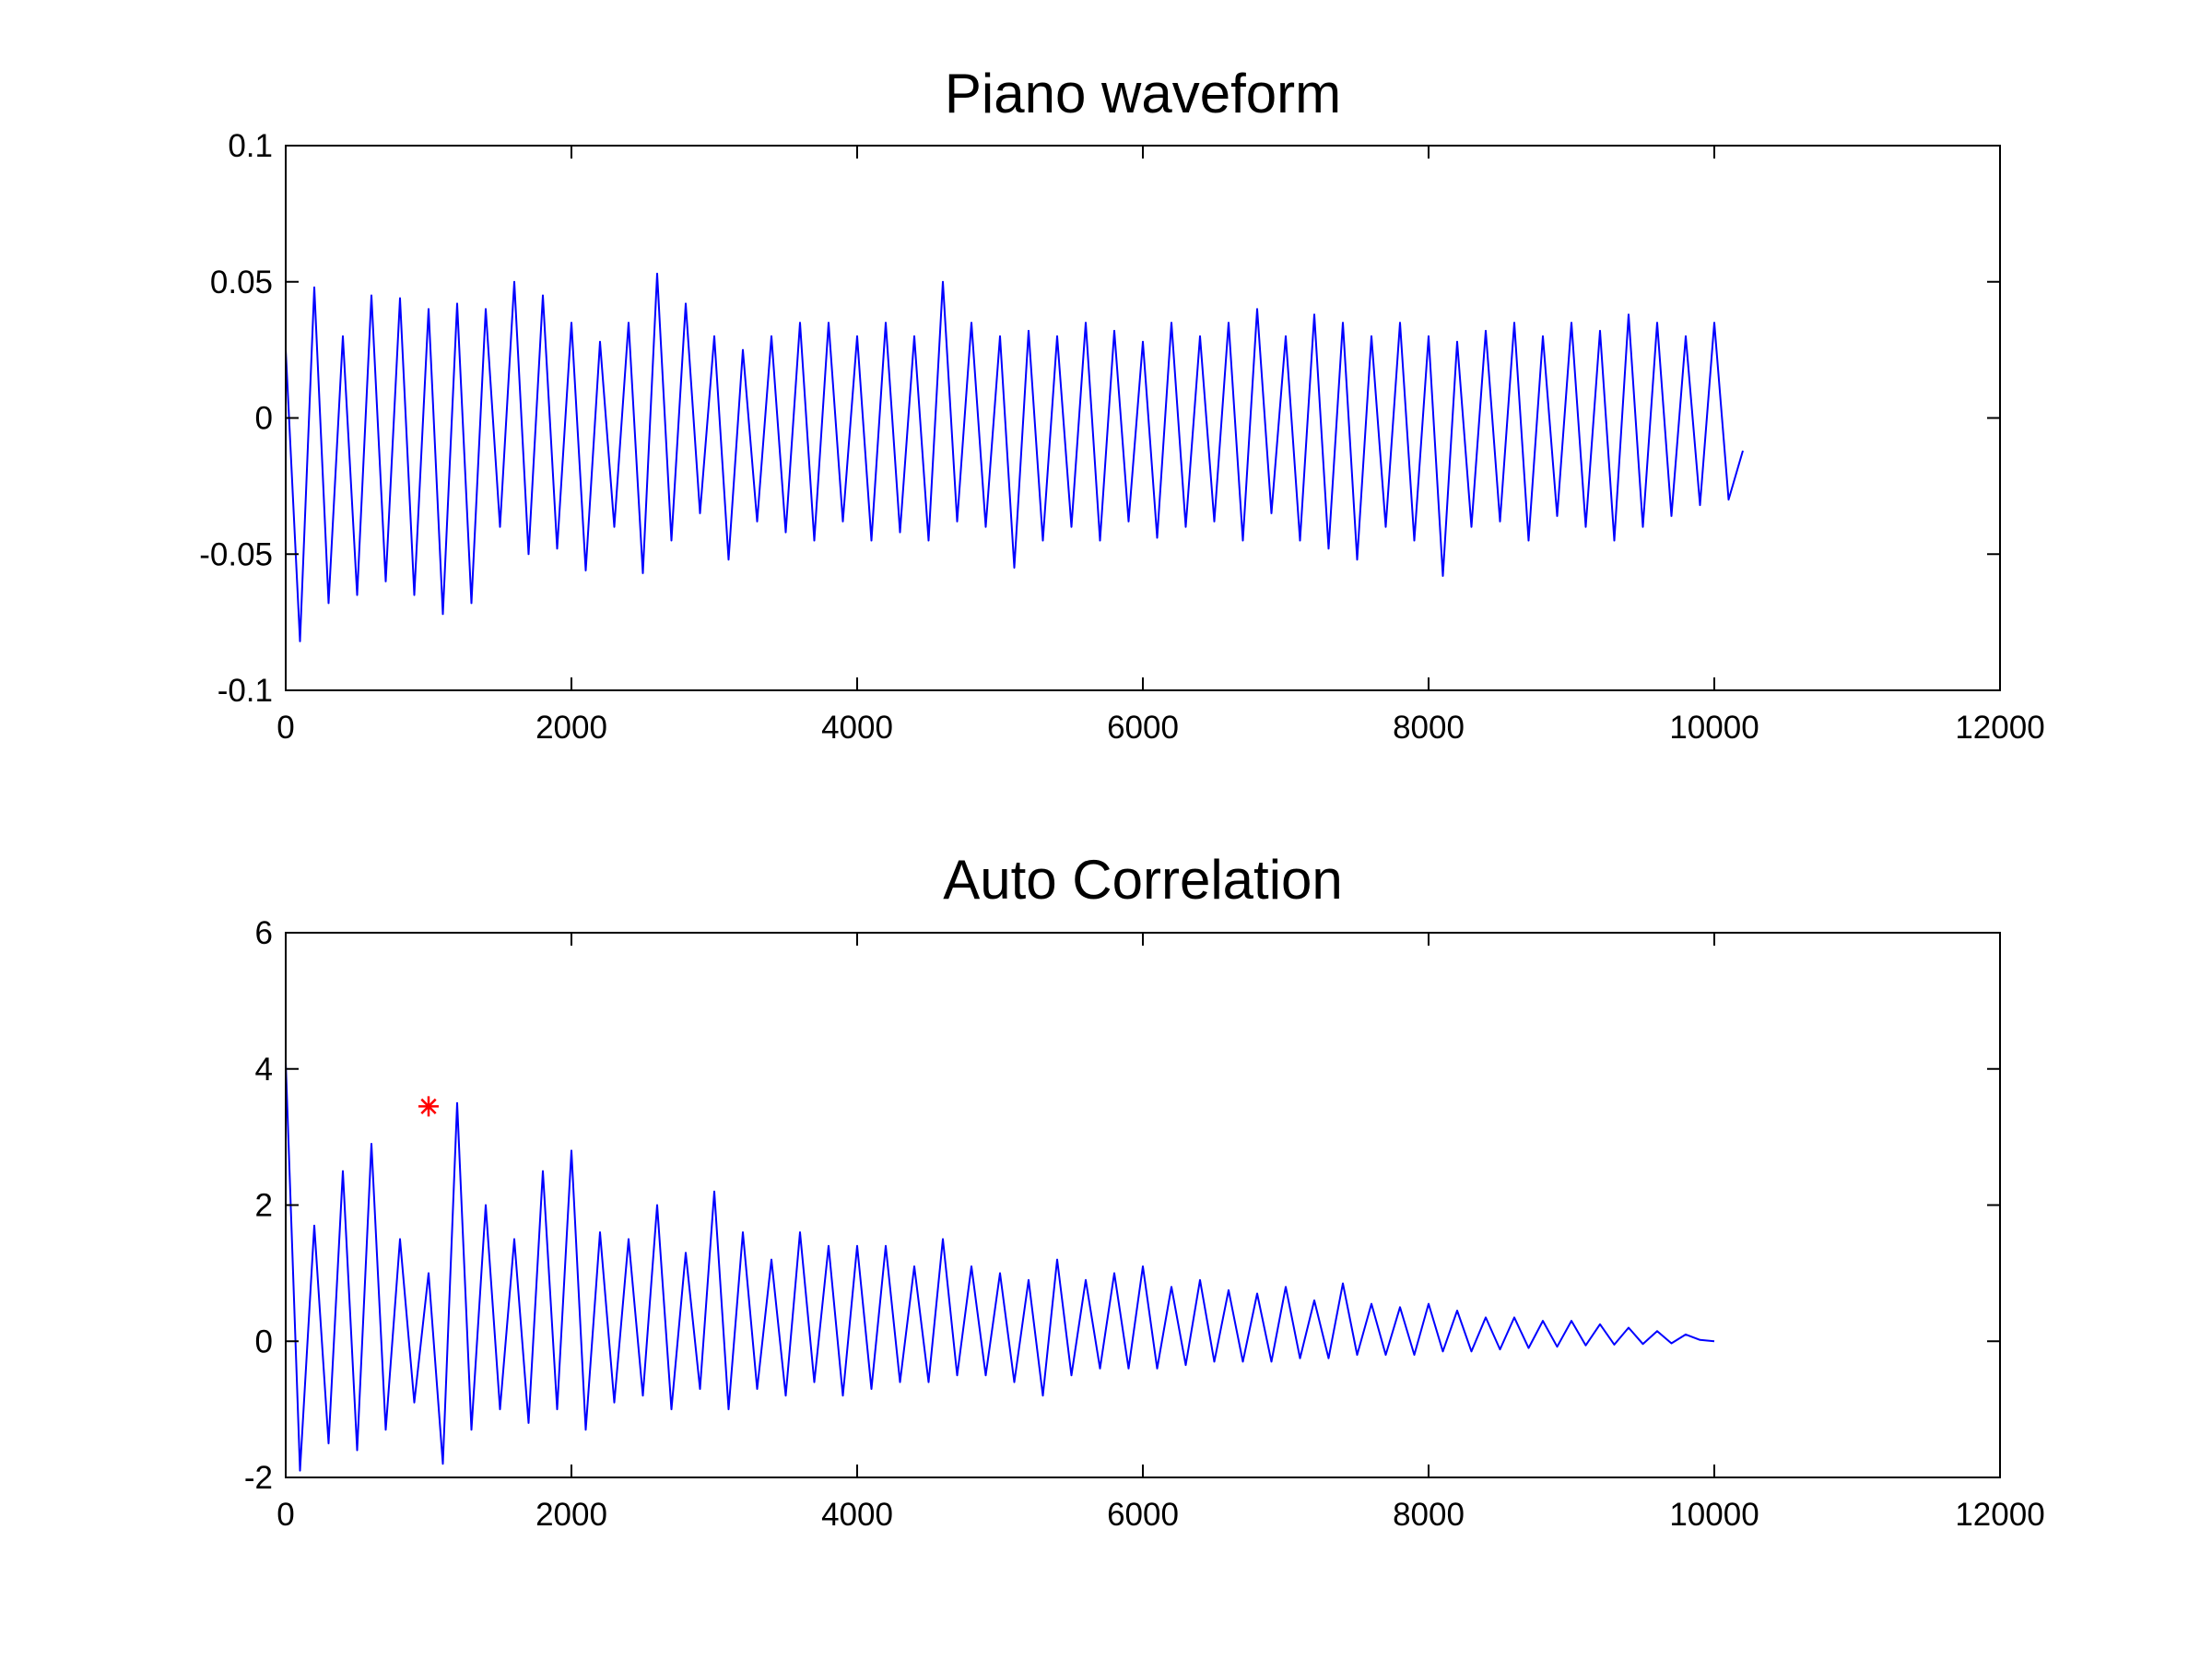 The image size is (2212, 1659). I want to click on autocorrelation-y-tick-label: -2, so click(258, 1478).